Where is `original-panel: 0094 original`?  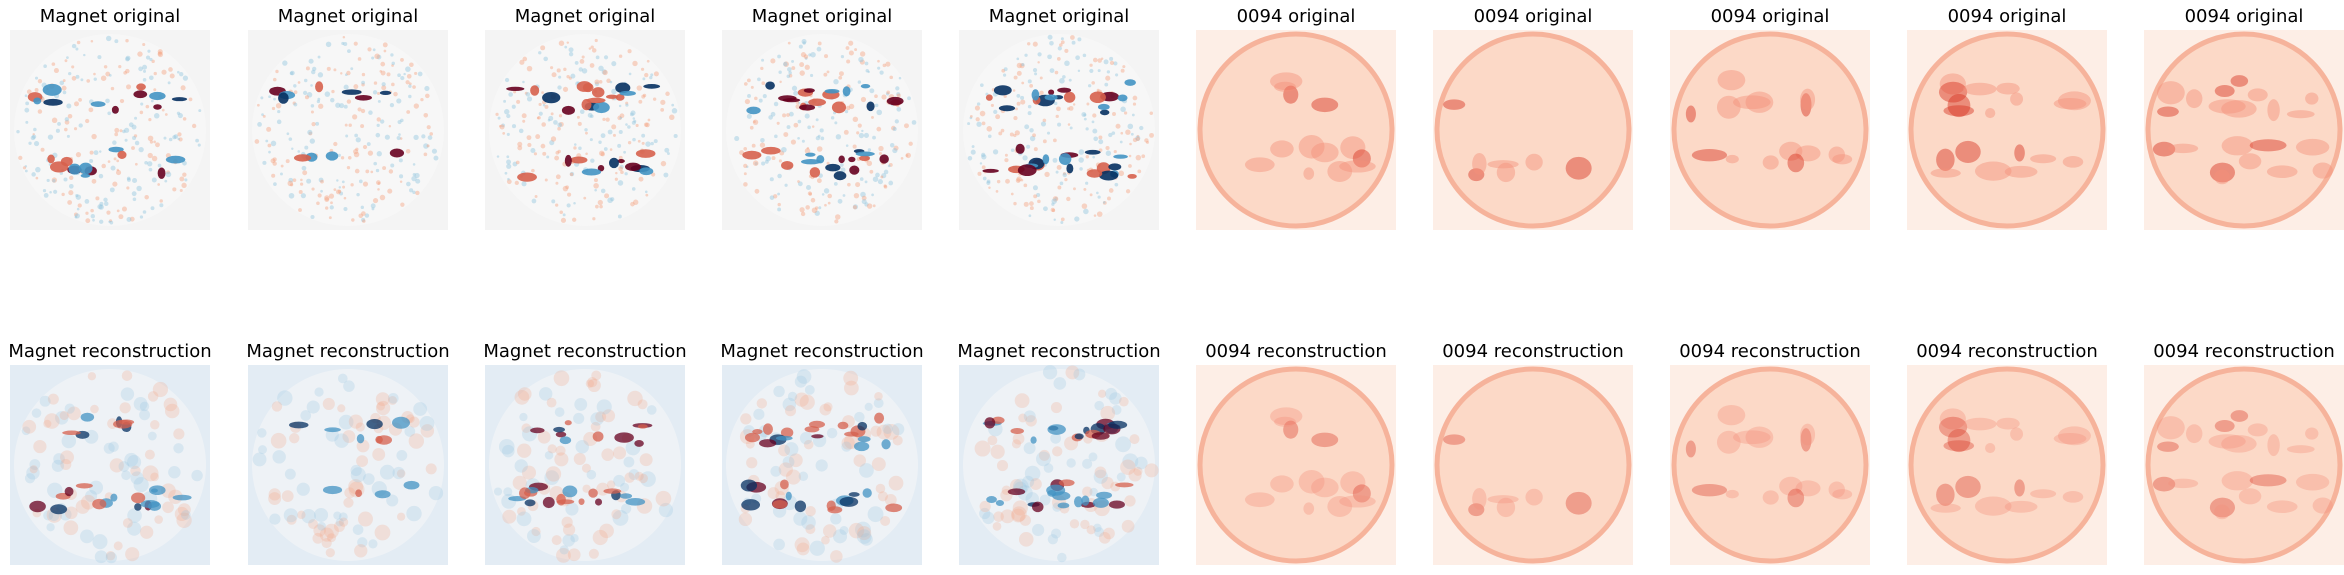 original-panel: 0094 original is located at coordinates (1770, 115).